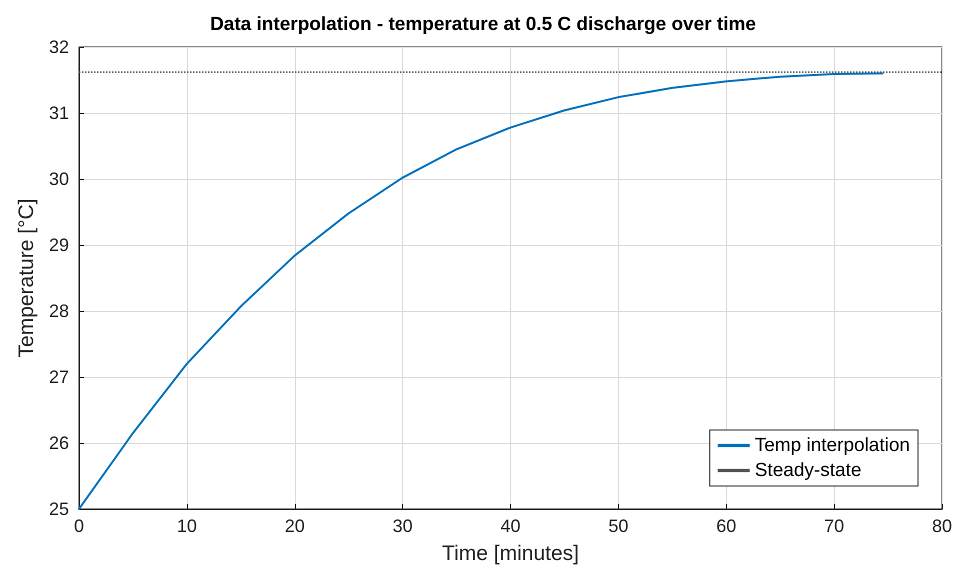  Describe the element at coordinates (26, 278) in the screenshot. I see `y-axis-title: Temperature [°C]` at that location.